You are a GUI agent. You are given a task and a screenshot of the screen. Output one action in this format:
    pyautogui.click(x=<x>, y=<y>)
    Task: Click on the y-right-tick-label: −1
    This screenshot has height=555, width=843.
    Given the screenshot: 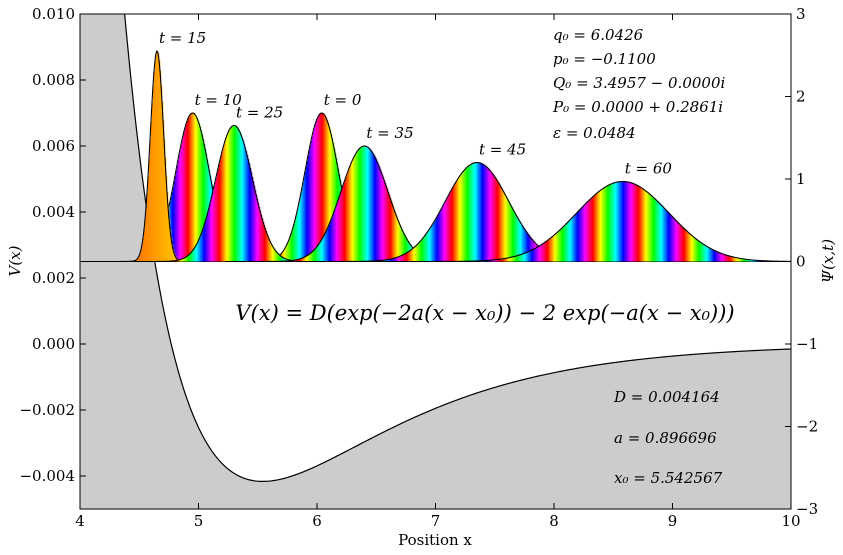 What is the action you would take?
    pyautogui.click(x=807, y=344)
    